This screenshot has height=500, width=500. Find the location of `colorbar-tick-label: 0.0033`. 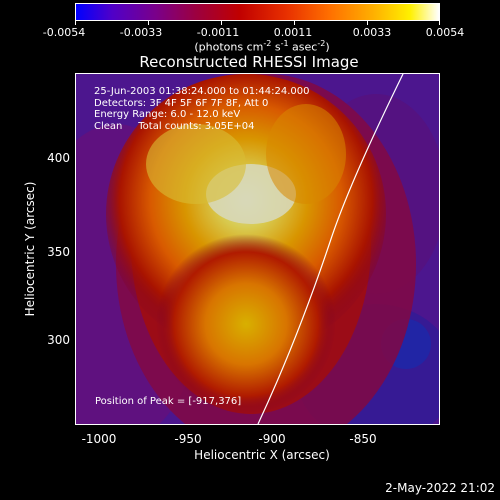

colorbar-tick-label: 0.0033 is located at coordinates (372, 32).